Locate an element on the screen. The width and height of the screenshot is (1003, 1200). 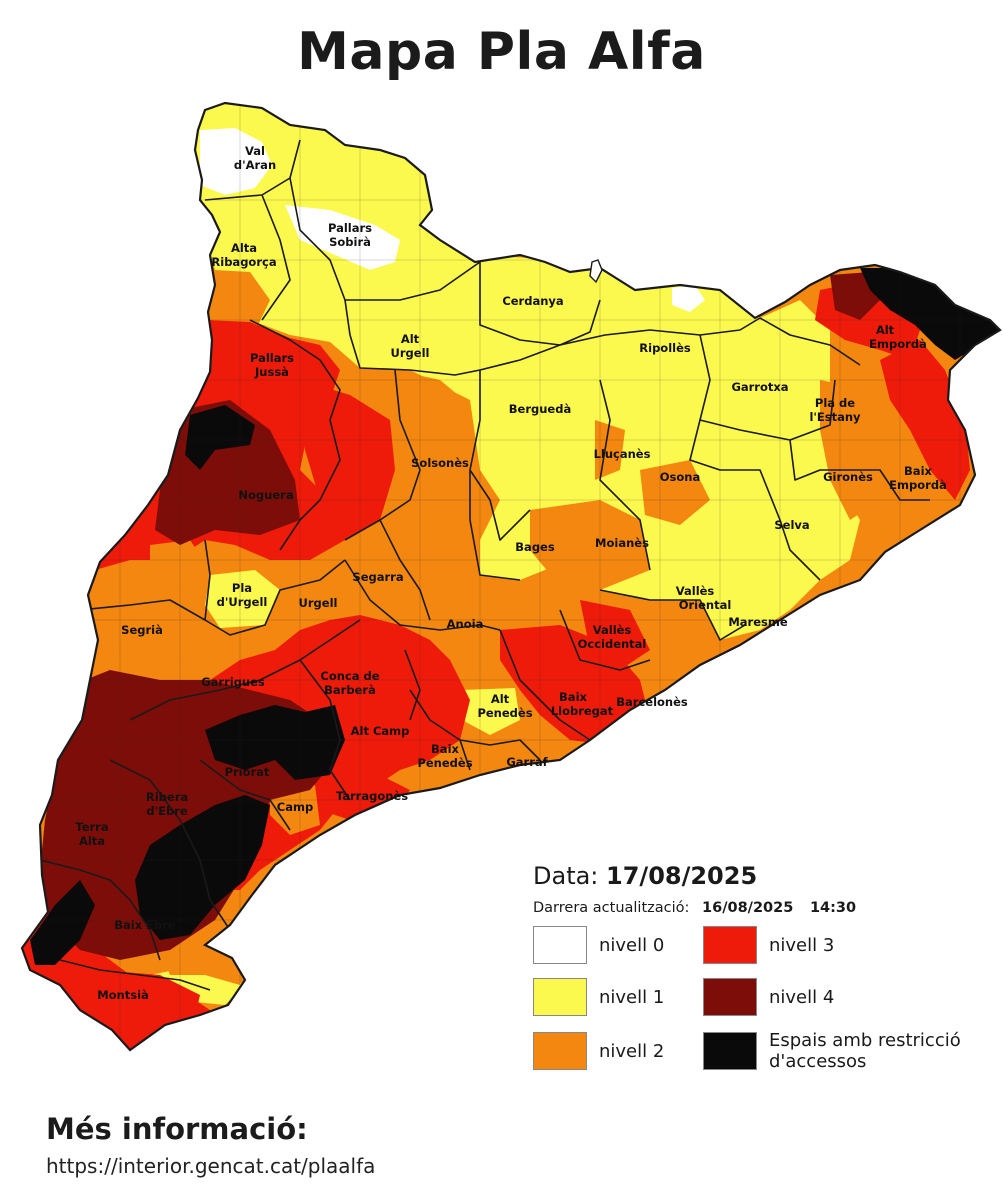
legend-item-nivell-3: nivell 3 is located at coordinates (833, 945).